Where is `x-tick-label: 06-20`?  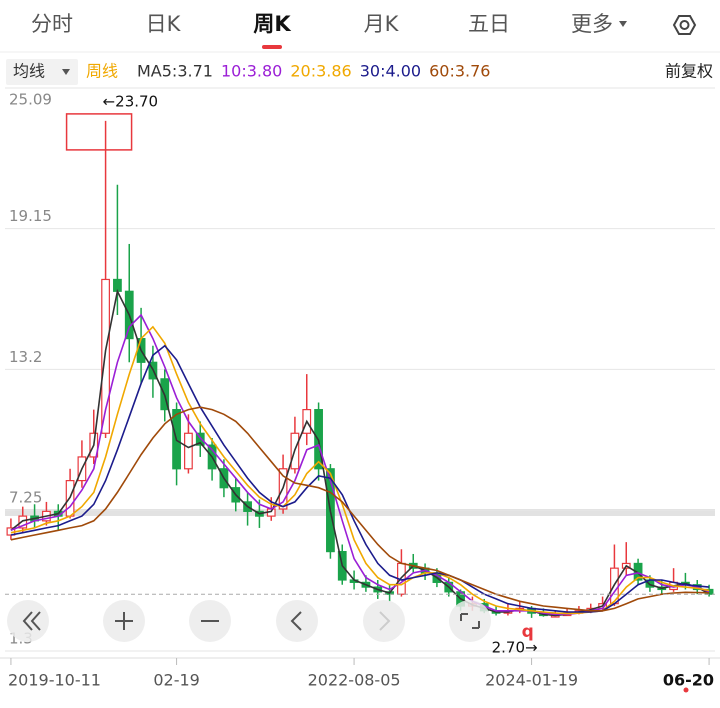 x-tick-label: 06-20 is located at coordinates (688, 680).